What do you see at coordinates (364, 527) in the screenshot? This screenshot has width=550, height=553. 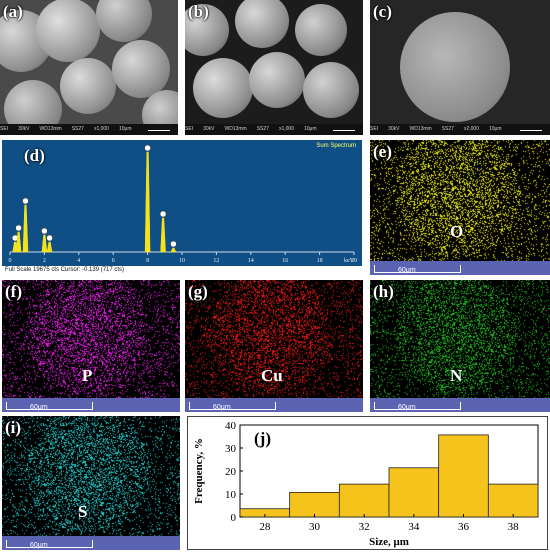 I see `x-tick-label: 32` at bounding box center [364, 527].